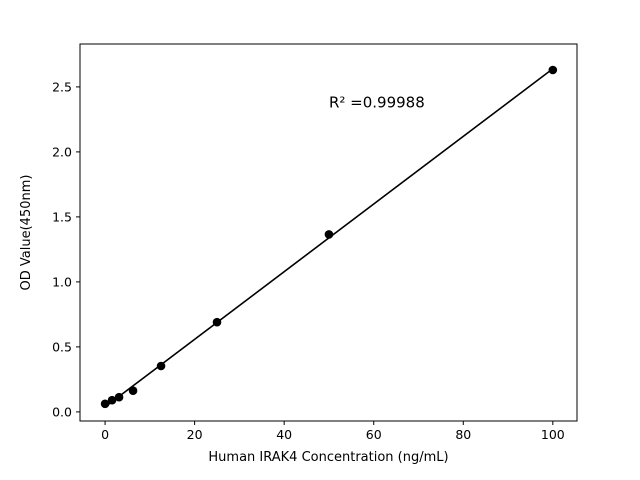 The image size is (640, 480). I want to click on y-tick-label: 0.0, so click(62, 411).